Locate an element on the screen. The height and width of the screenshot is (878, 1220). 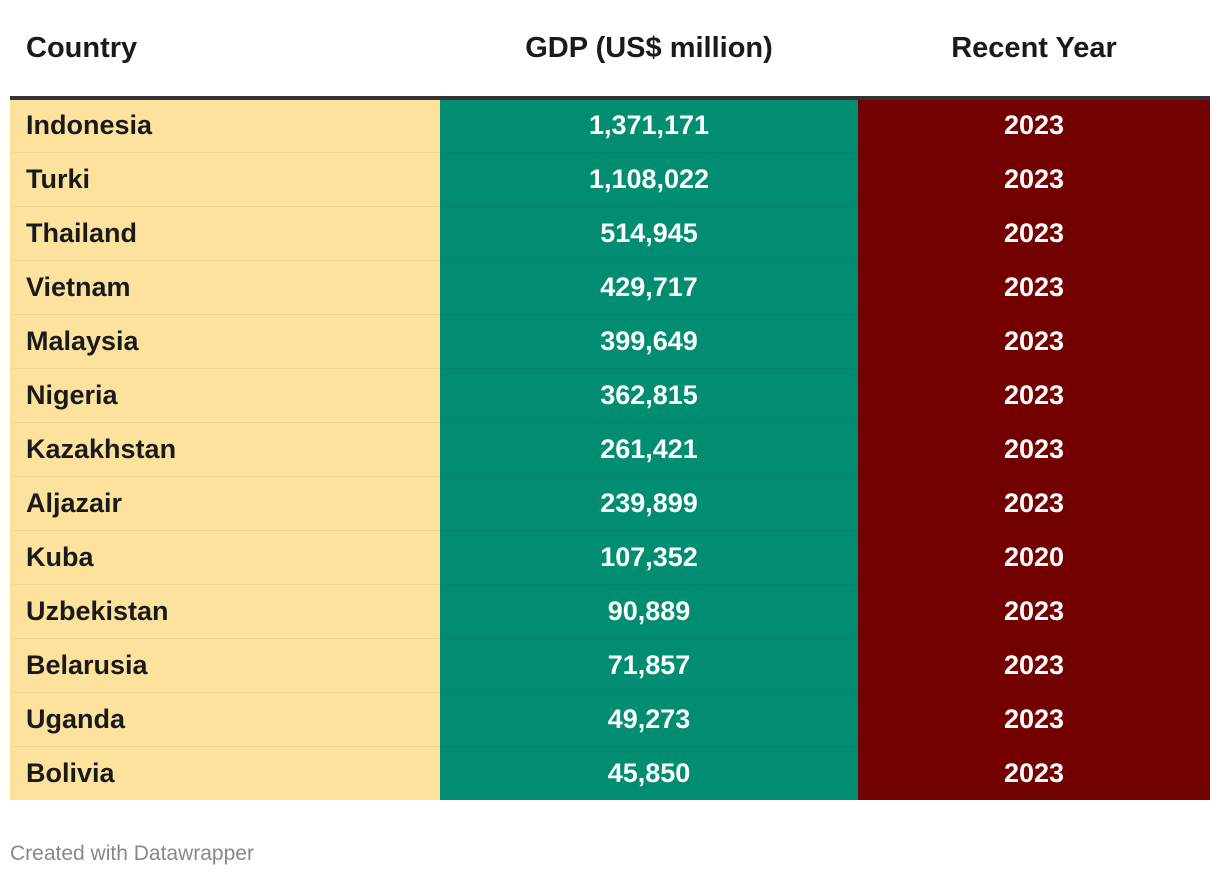
table-row: Nigeria 362,815 2023 is located at coordinates (610, 395).